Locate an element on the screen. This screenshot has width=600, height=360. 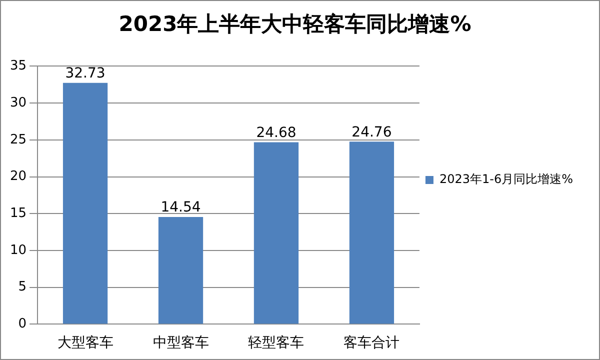
y-tick-label: 5 is located at coordinates (22, 287).